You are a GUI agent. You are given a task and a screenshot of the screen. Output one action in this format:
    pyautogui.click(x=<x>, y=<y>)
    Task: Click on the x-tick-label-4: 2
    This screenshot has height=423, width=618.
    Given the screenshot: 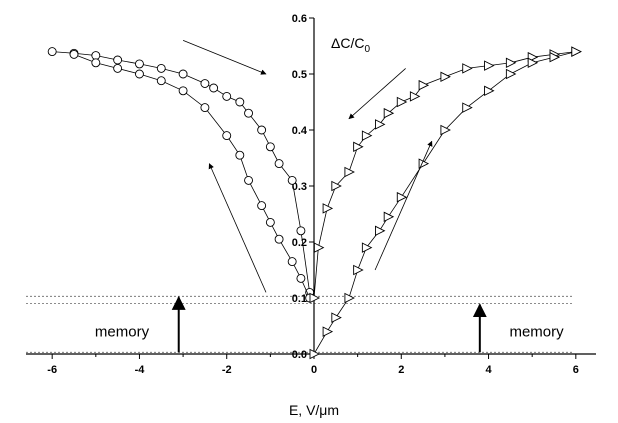 What is the action you would take?
    pyautogui.click(x=401, y=370)
    